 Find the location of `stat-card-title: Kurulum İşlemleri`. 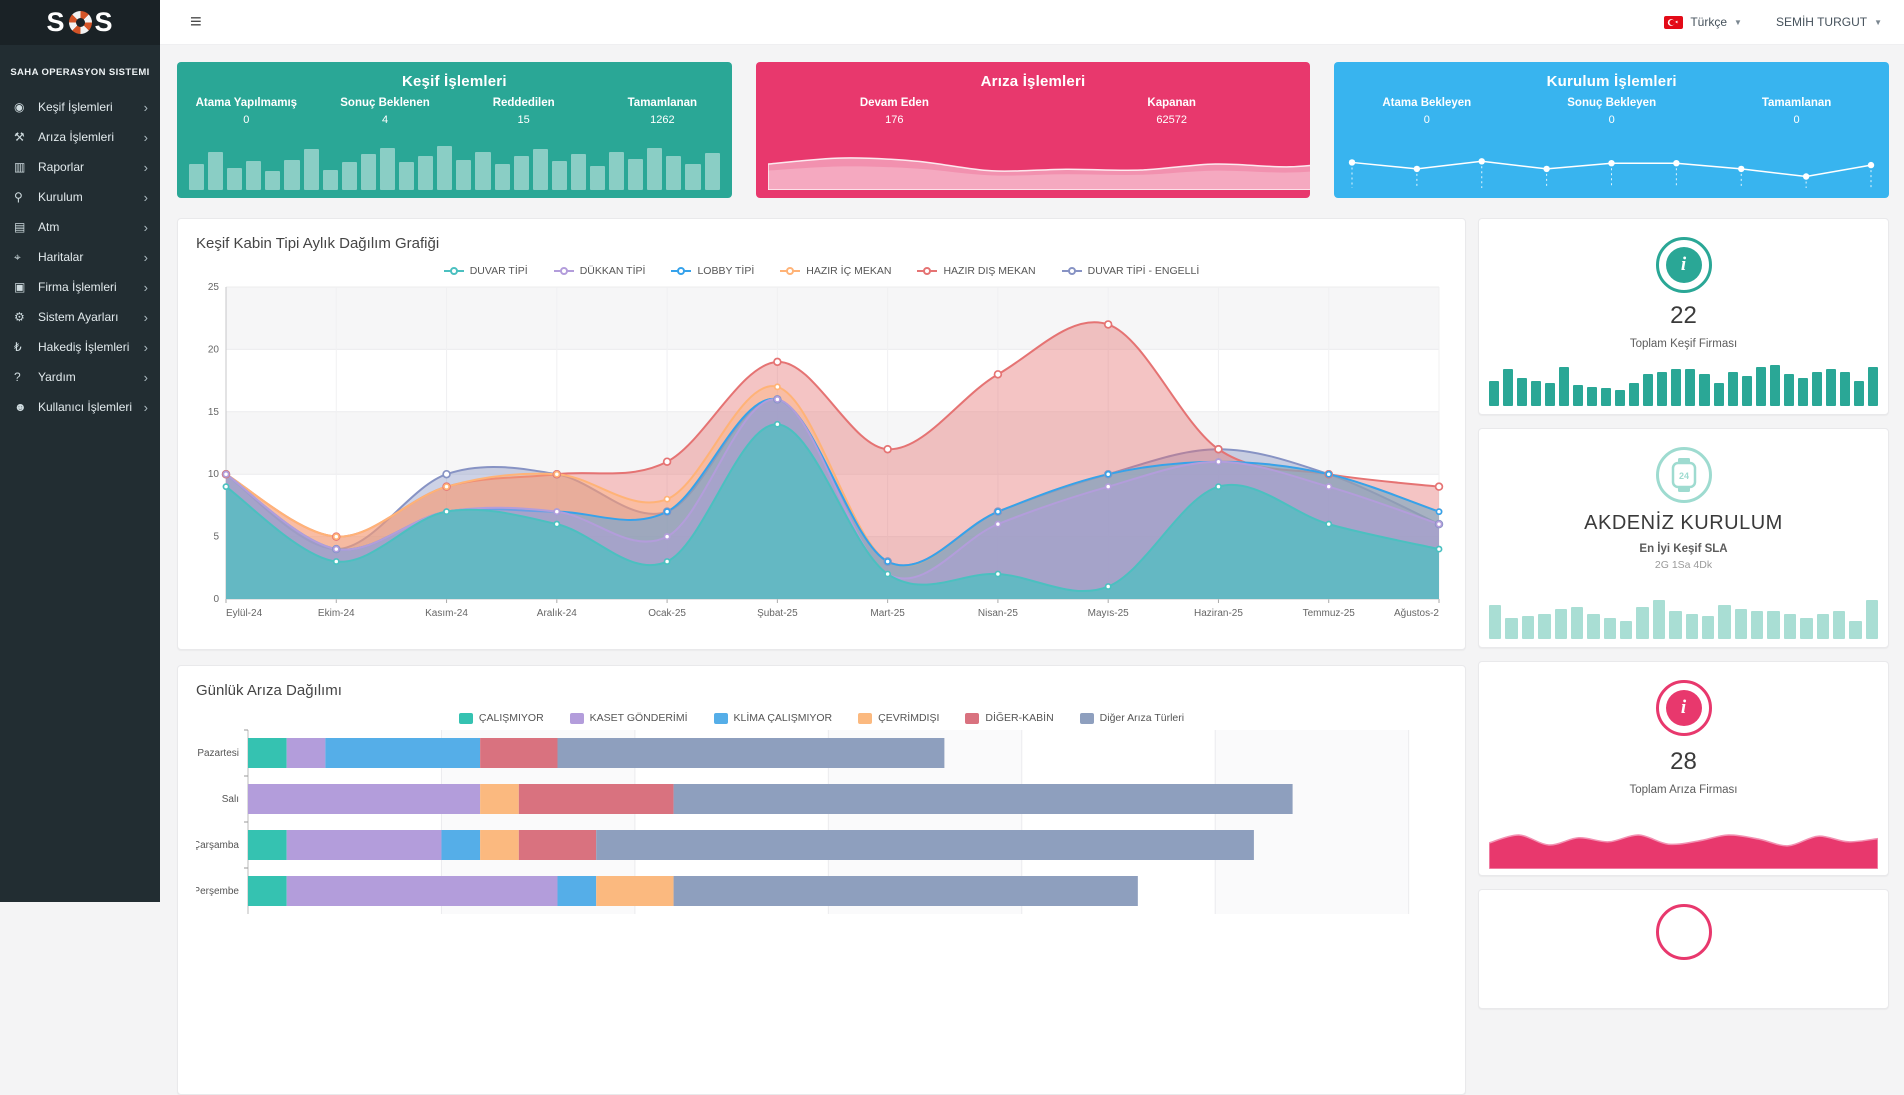

stat-card-title: Kurulum İşlemleri is located at coordinates (1611, 81).